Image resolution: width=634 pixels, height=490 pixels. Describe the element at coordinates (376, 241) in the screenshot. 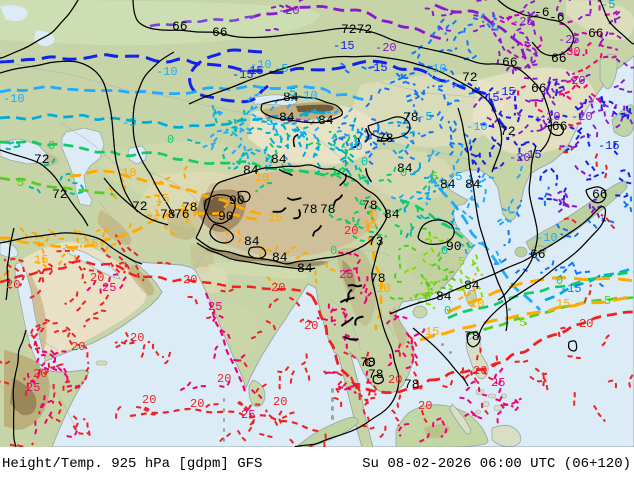

I see `svg-text: 73` at that location.